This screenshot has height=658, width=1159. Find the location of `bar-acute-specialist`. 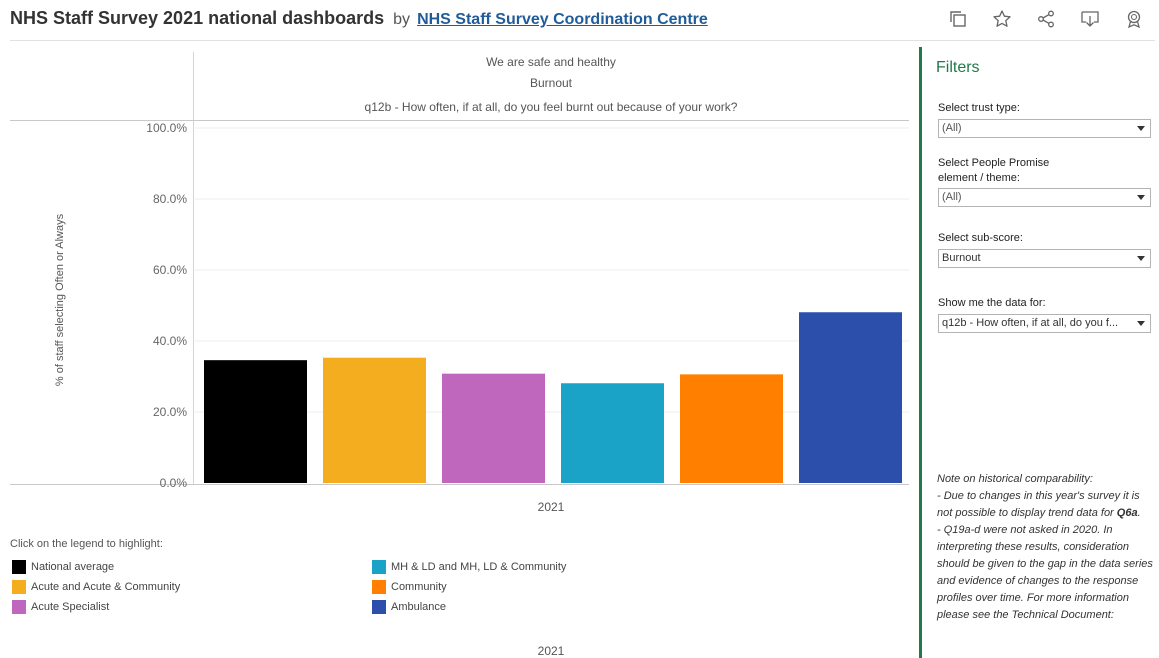

bar-acute-specialist is located at coordinates (493, 428).